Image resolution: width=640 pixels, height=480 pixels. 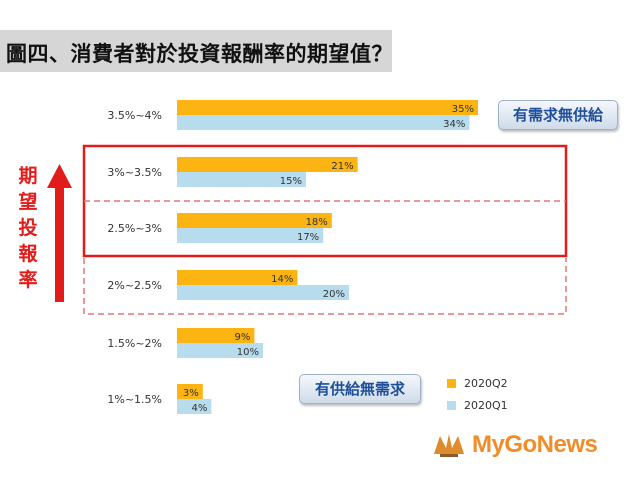 I want to click on highlight-box-dashed, so click(x=325, y=286).